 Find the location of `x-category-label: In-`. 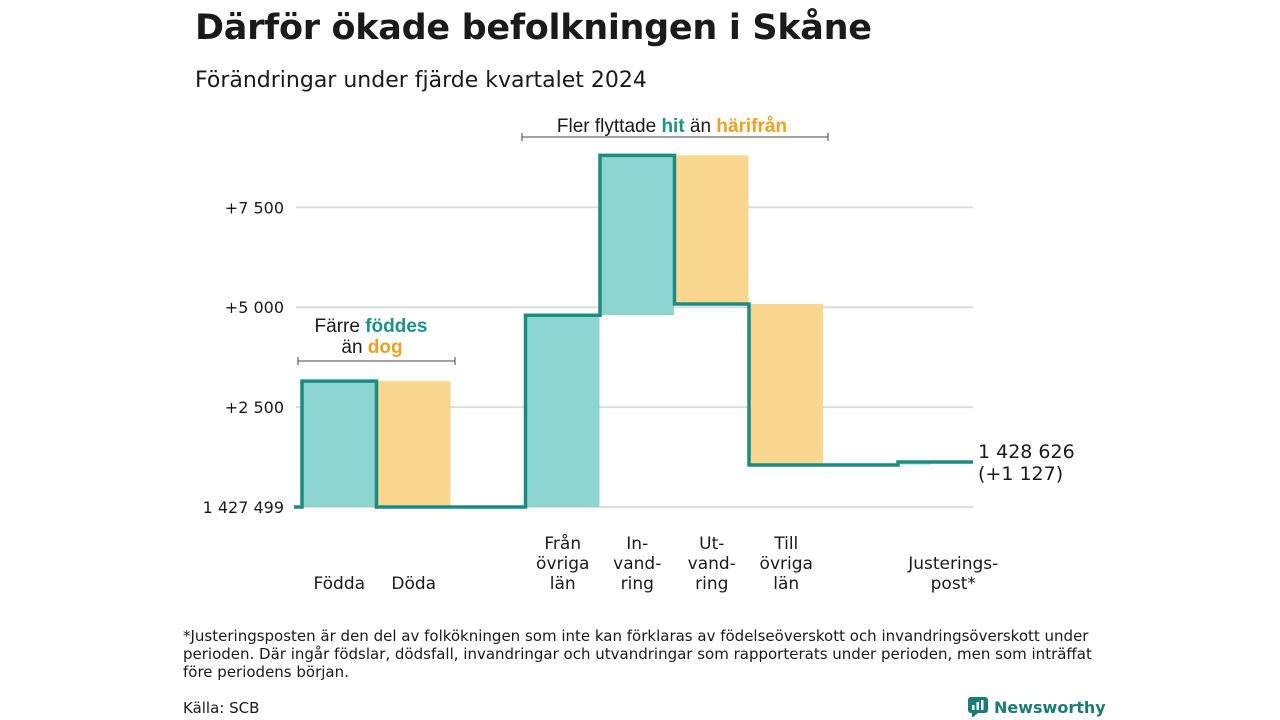

x-category-label: In- is located at coordinates (637, 544).